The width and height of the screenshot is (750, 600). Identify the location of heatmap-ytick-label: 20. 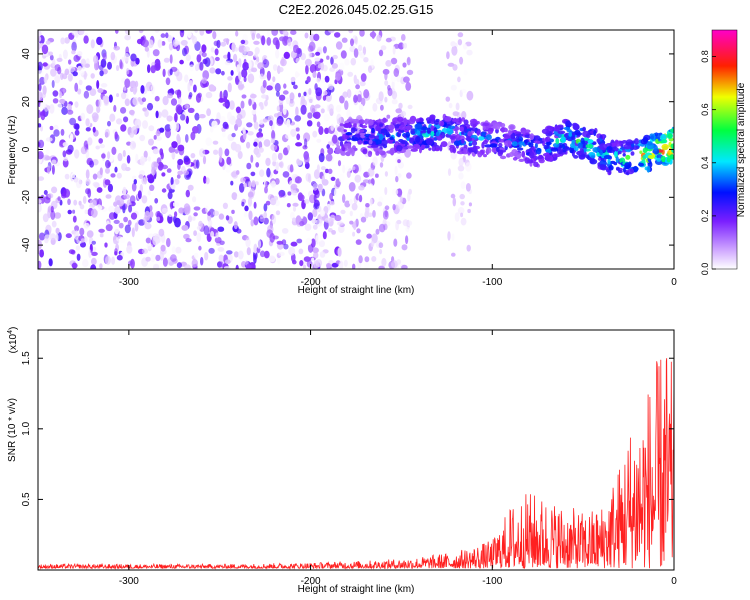
(26, 102).